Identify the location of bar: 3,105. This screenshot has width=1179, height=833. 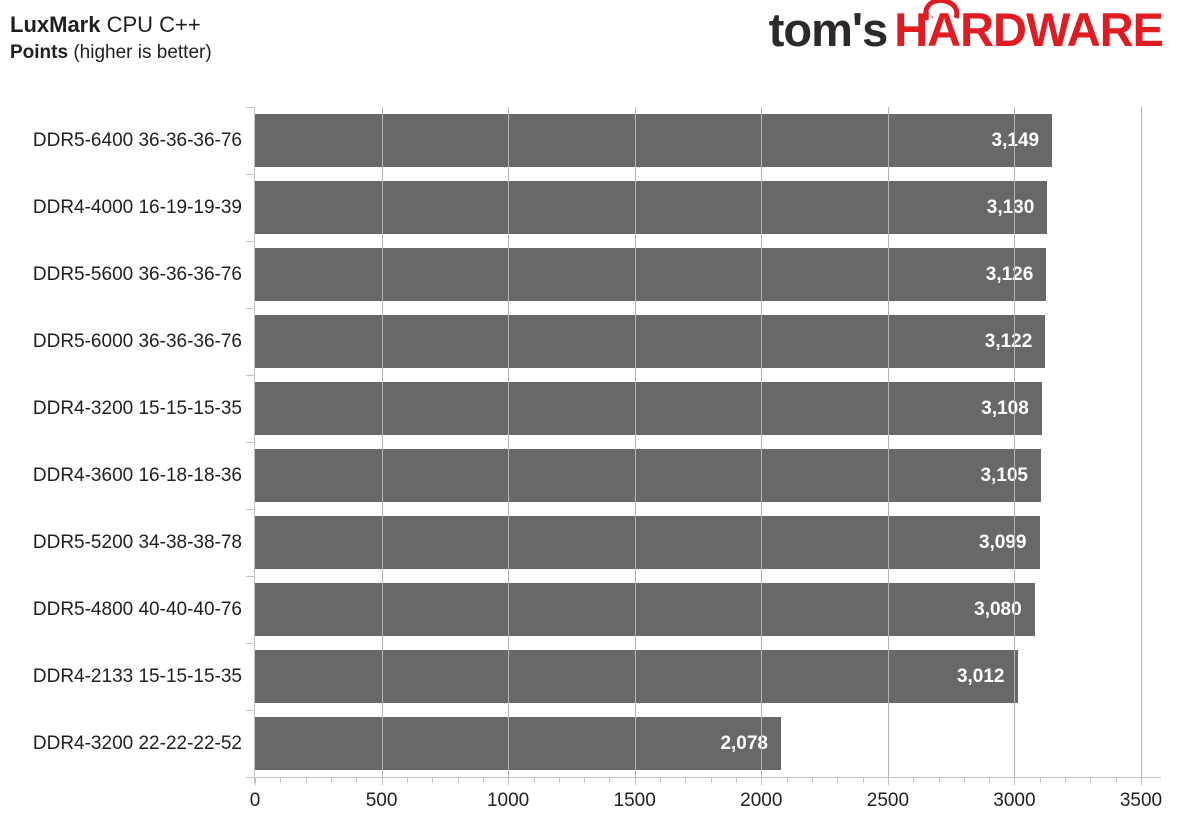
(648, 475).